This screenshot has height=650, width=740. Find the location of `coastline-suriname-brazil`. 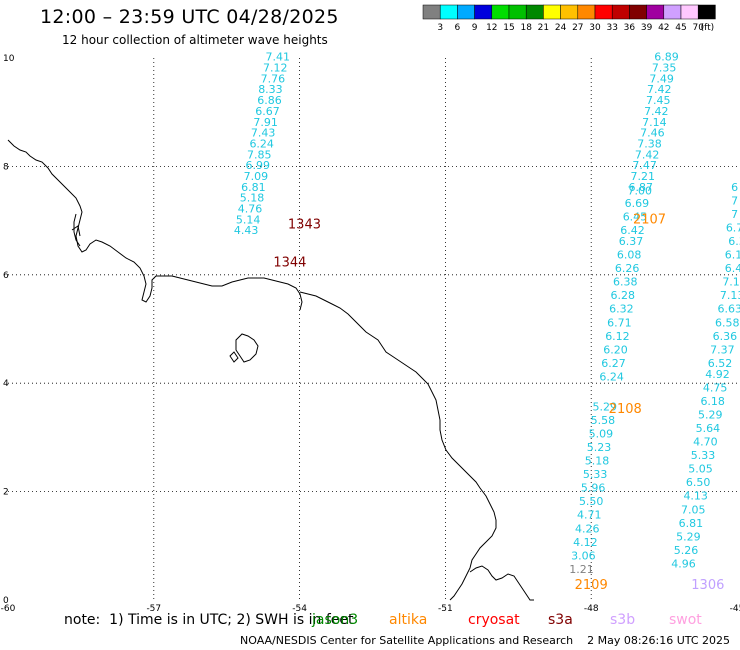

coastline-suriname-brazil is located at coordinates (398, 446).